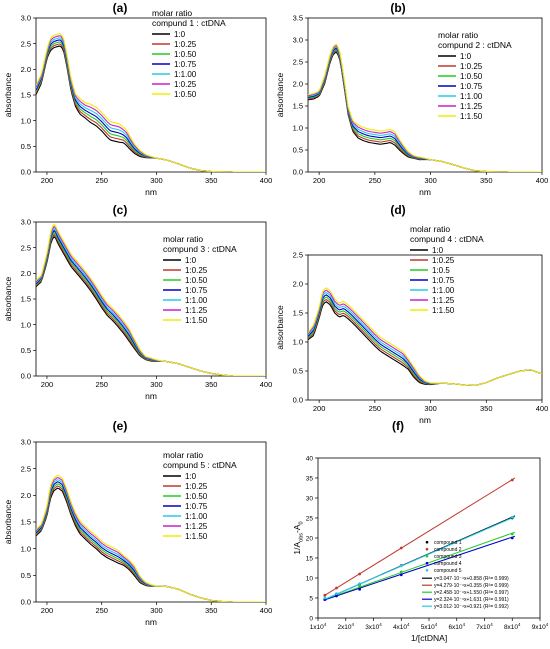 This screenshot has width=550, height=649. Describe the element at coordinates (120, 210) in the screenshot. I see `panel-label: (c)` at that location.